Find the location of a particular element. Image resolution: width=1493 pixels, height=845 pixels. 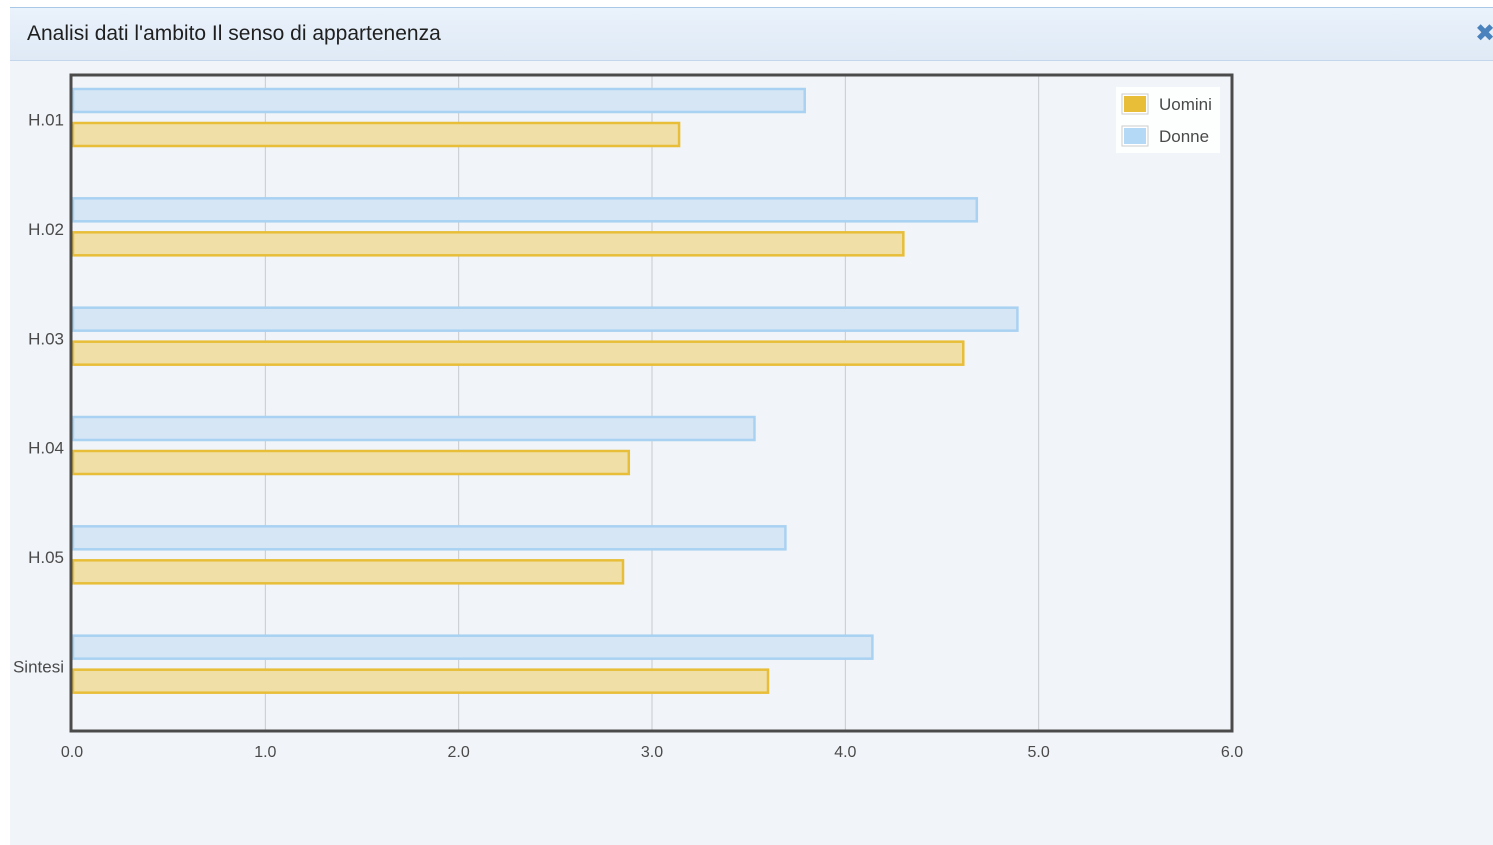

bar-donne-h04 is located at coordinates (413, 428).